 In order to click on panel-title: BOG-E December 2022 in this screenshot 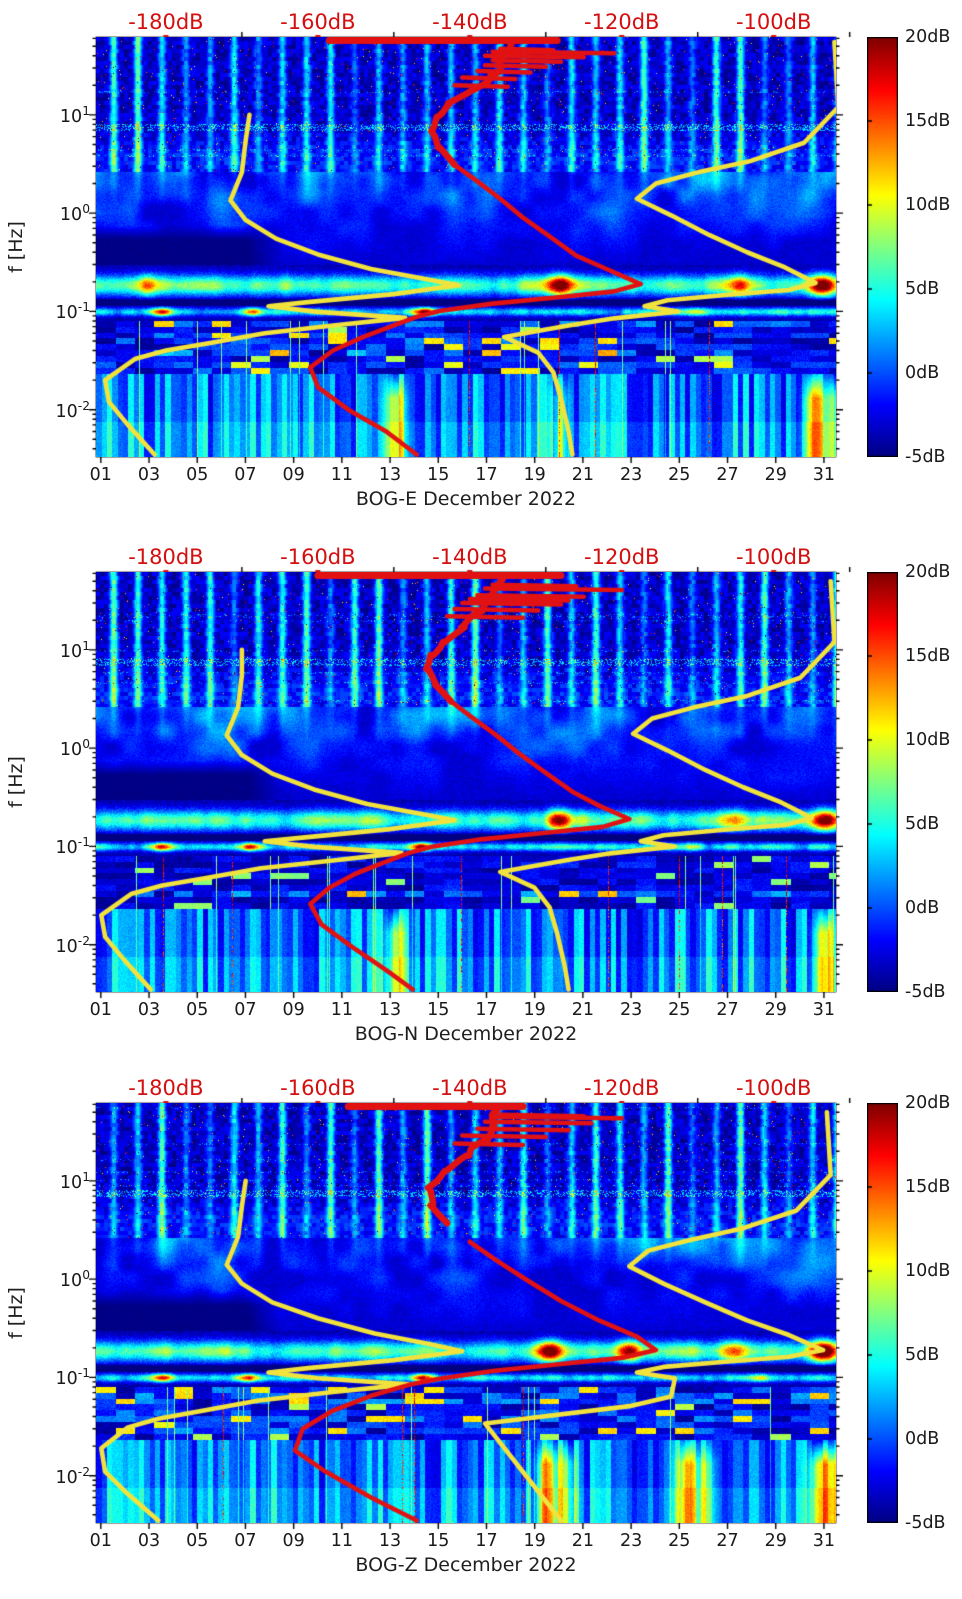, I will do `click(466, 499)`.